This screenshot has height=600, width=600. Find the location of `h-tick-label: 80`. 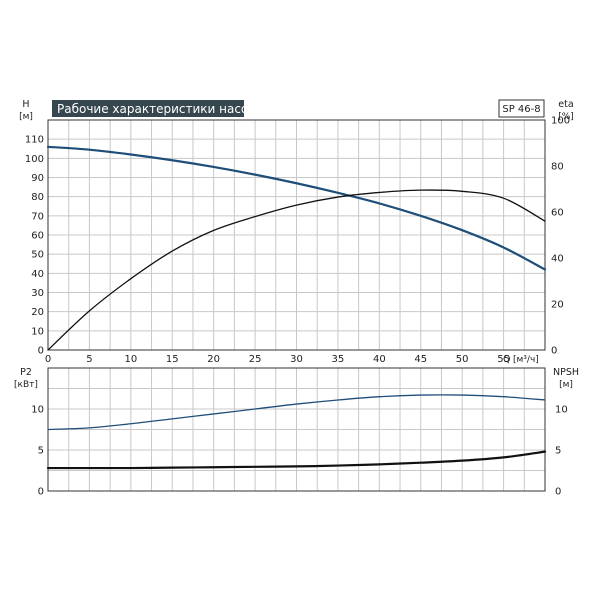

h-tick-label: 80 is located at coordinates (37, 197).